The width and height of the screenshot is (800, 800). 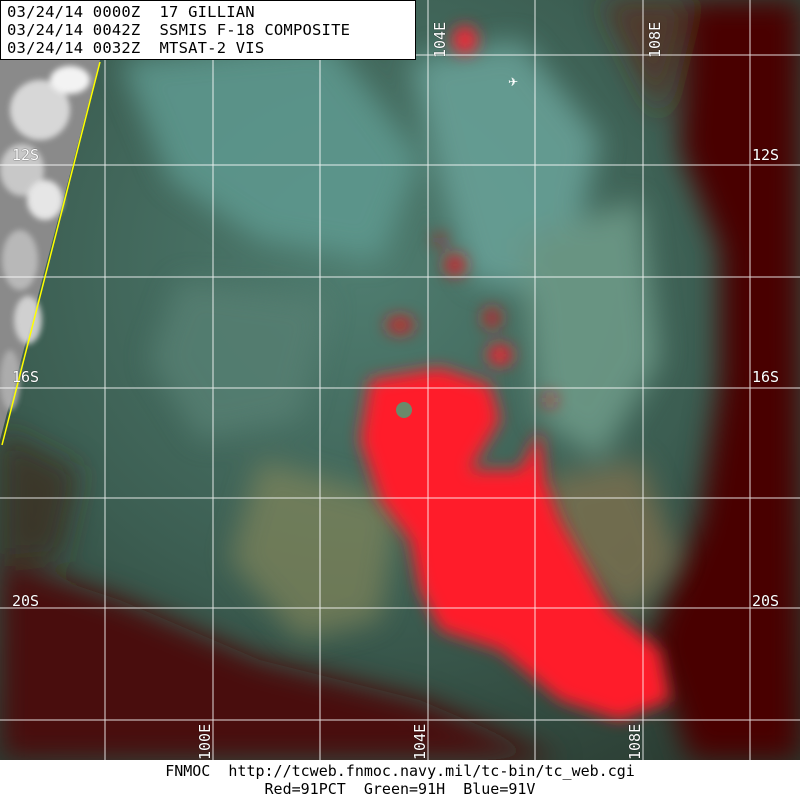 What do you see at coordinates (513, 82) in the screenshot?
I see `storm-symbol: ✈` at bounding box center [513, 82].